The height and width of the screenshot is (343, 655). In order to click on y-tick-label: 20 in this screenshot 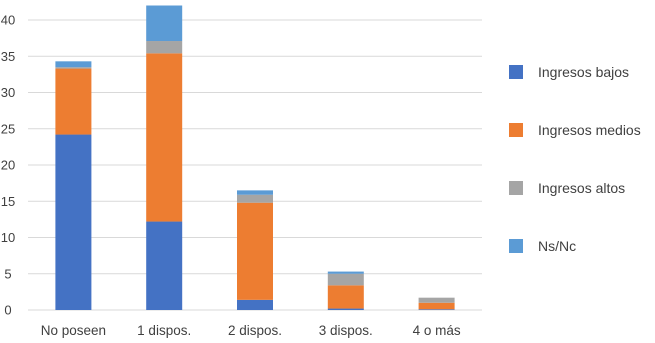, I will do `click(8, 165)`.